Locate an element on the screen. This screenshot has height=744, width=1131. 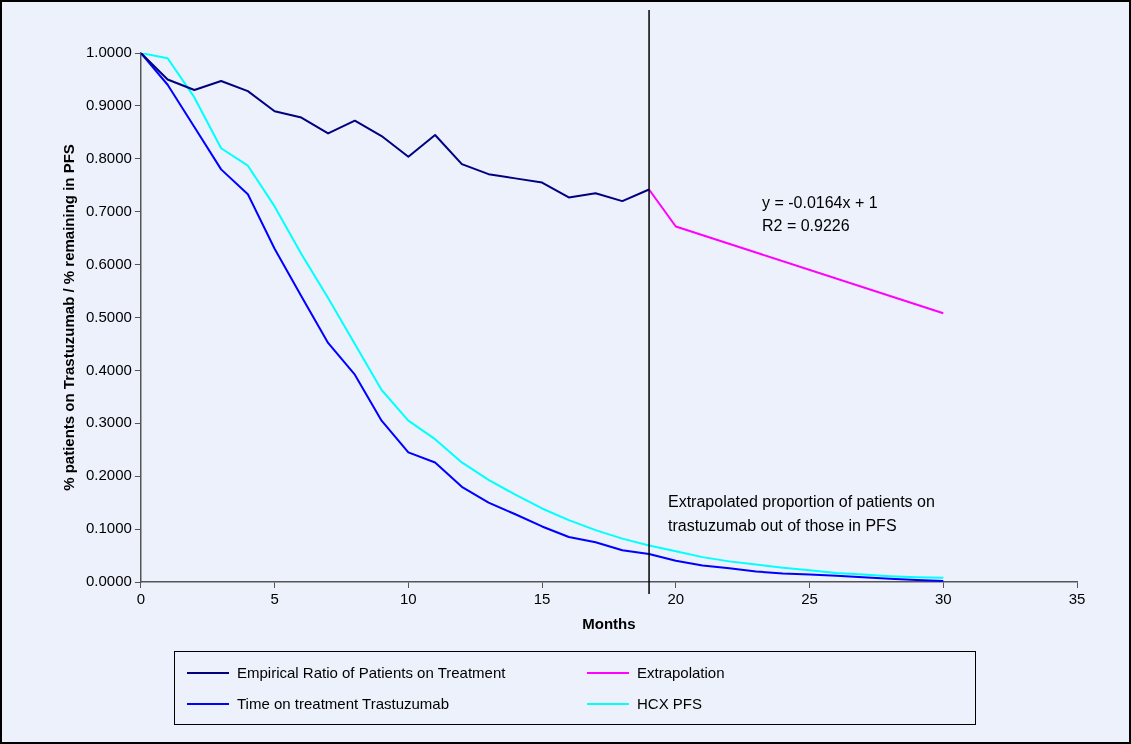
annotation: Extrapolated proportion of patients on trastuzumab out of those in PFS is located at coordinates (801, 513).